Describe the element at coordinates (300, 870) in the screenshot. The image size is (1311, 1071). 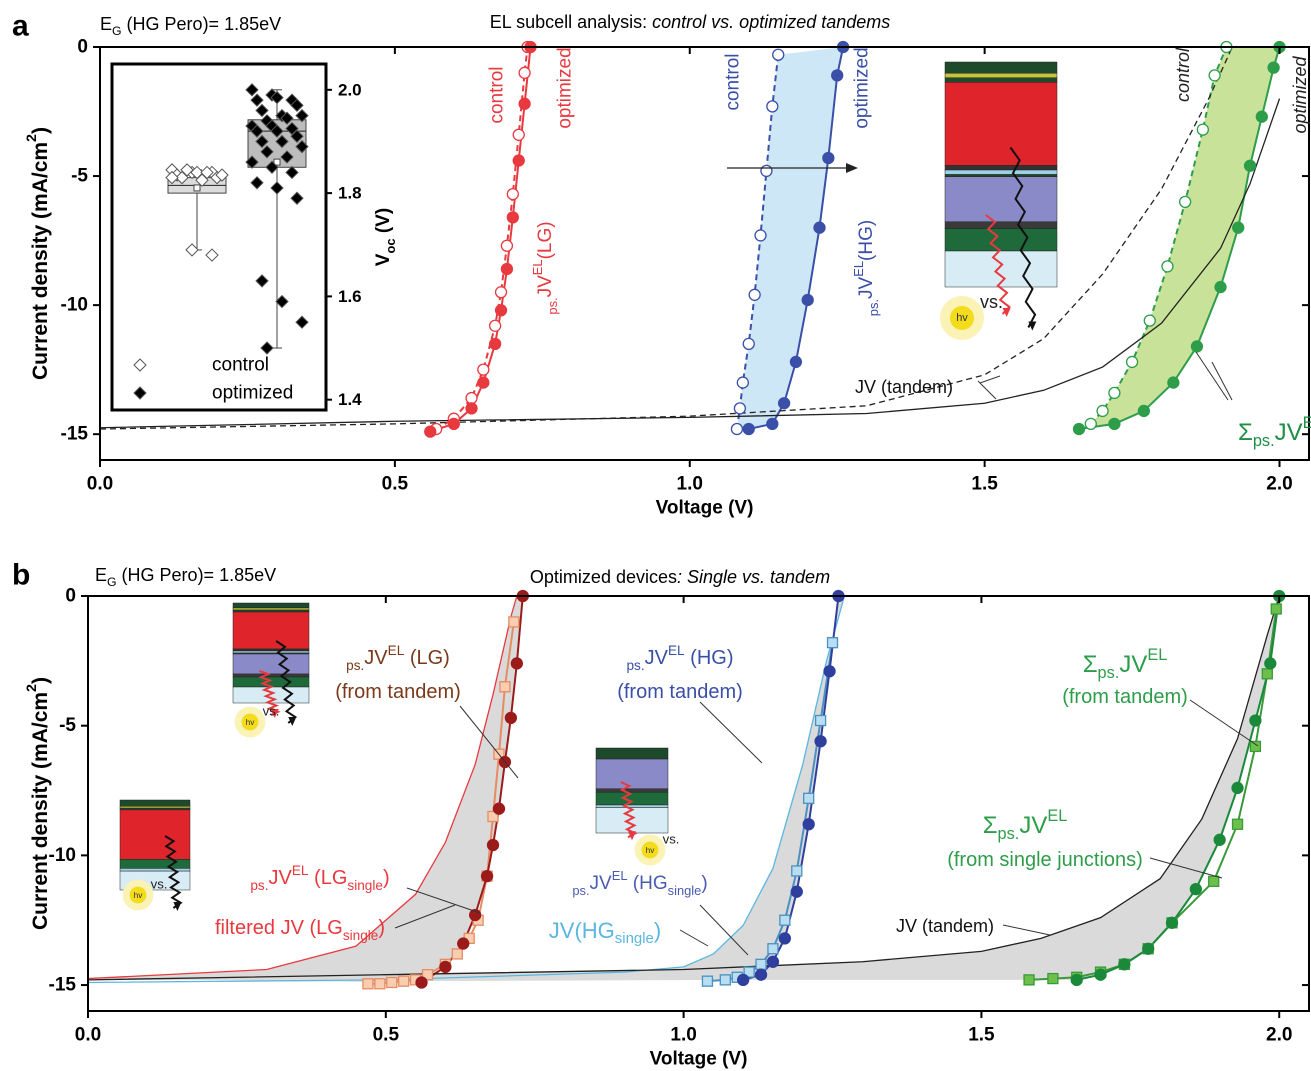
I see `text-run: EL` at that location.